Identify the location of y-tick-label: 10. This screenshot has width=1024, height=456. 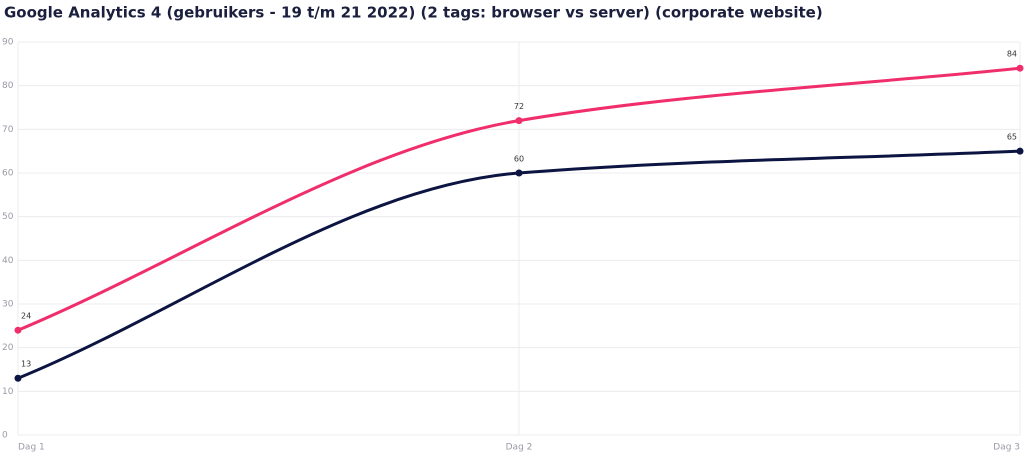
(8, 392).